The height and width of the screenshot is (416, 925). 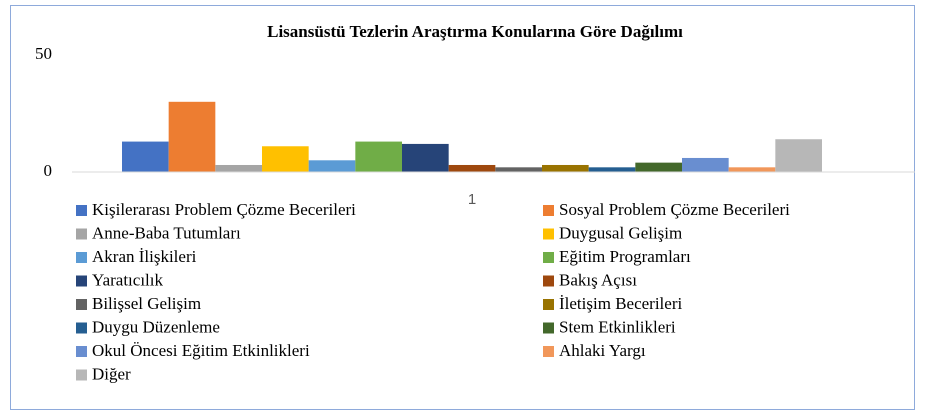 What do you see at coordinates (620, 303) in the screenshot?
I see `legend-label: İletişim Becerileri` at bounding box center [620, 303].